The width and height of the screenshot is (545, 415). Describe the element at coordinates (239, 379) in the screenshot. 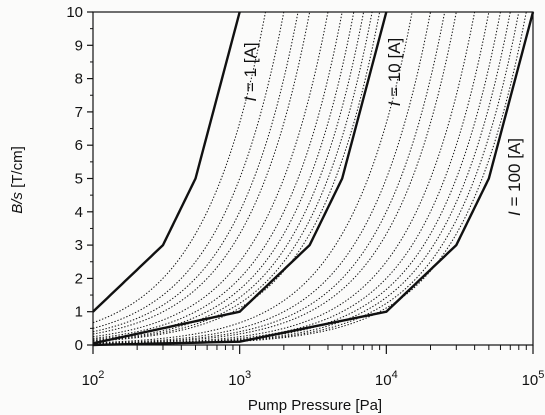

I see `x-tick-label: 10³` at that location.